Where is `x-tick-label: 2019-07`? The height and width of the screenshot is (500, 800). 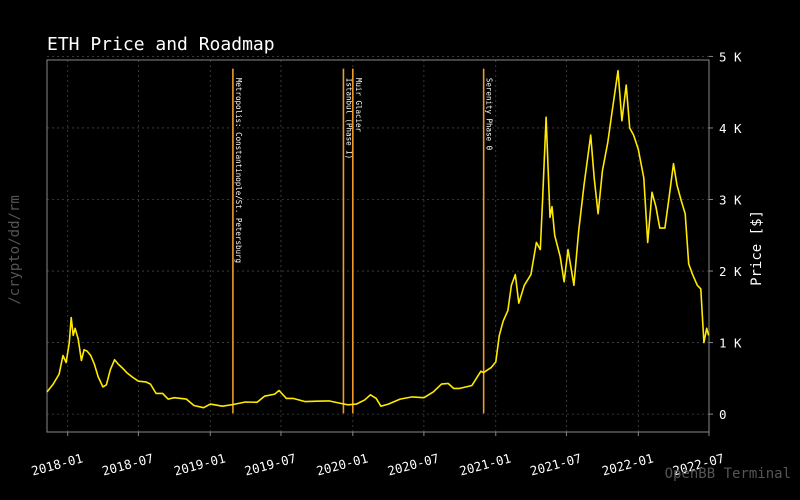 x-tick-label: 2019-07 is located at coordinates (270, 464).